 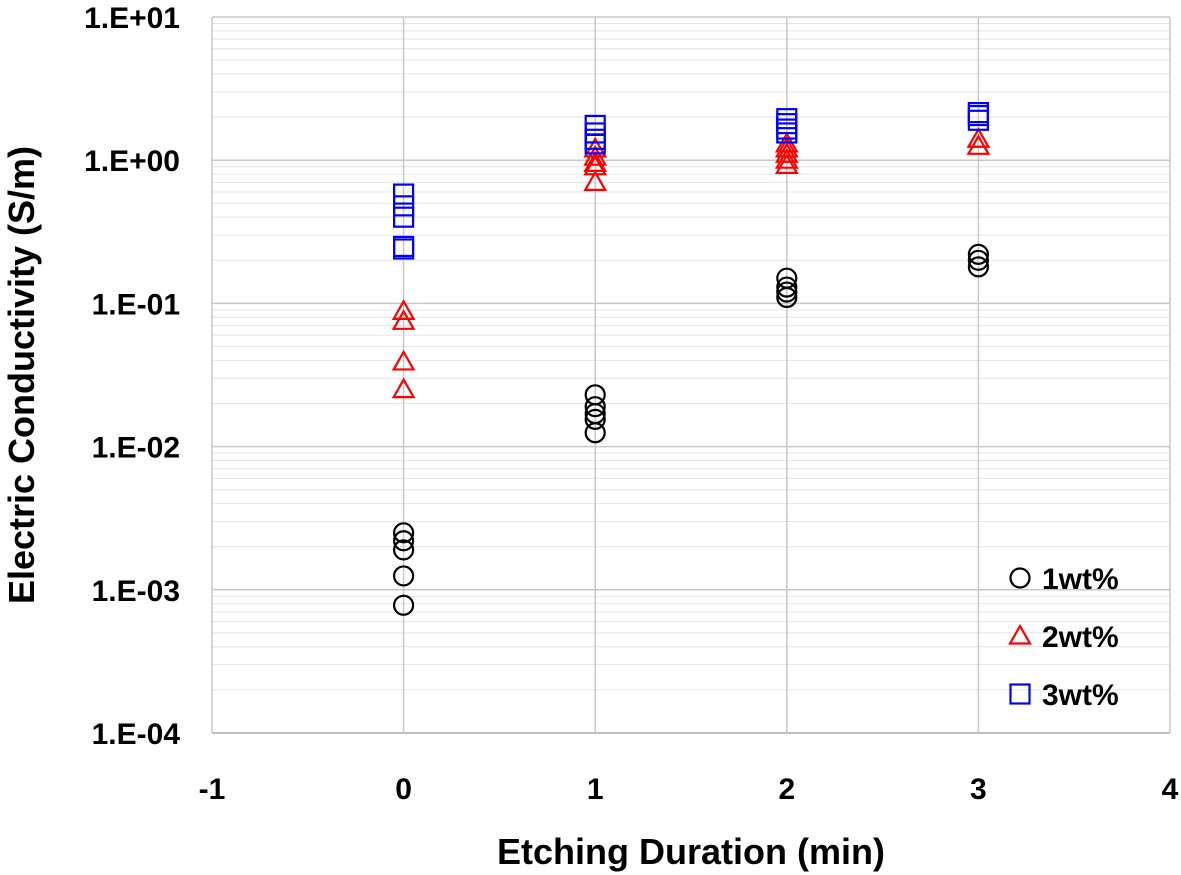 What do you see at coordinates (1020, 634) in the screenshot?
I see `legend-triangle-icon` at bounding box center [1020, 634].